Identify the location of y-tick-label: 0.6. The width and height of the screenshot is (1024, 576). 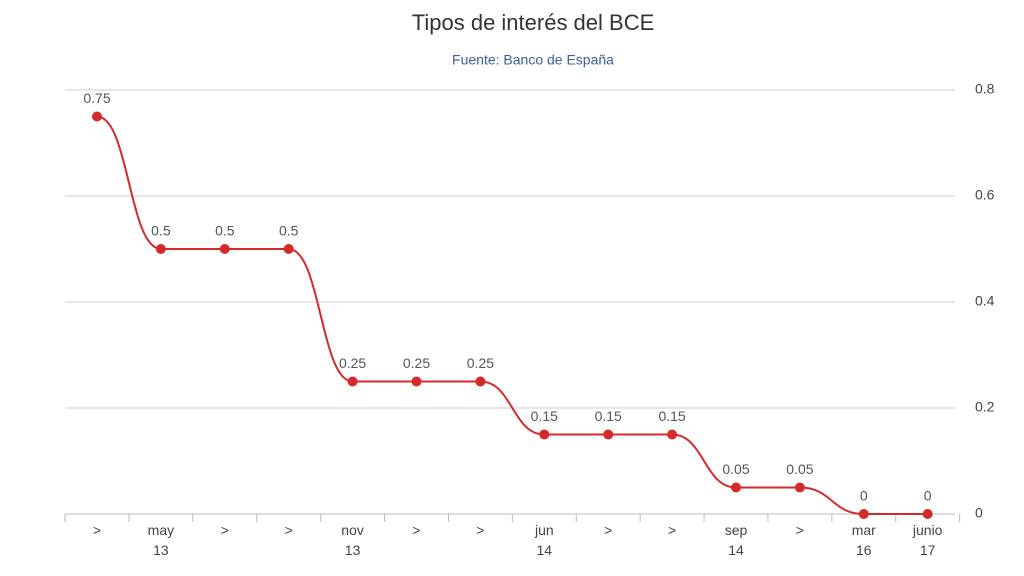
(985, 195).